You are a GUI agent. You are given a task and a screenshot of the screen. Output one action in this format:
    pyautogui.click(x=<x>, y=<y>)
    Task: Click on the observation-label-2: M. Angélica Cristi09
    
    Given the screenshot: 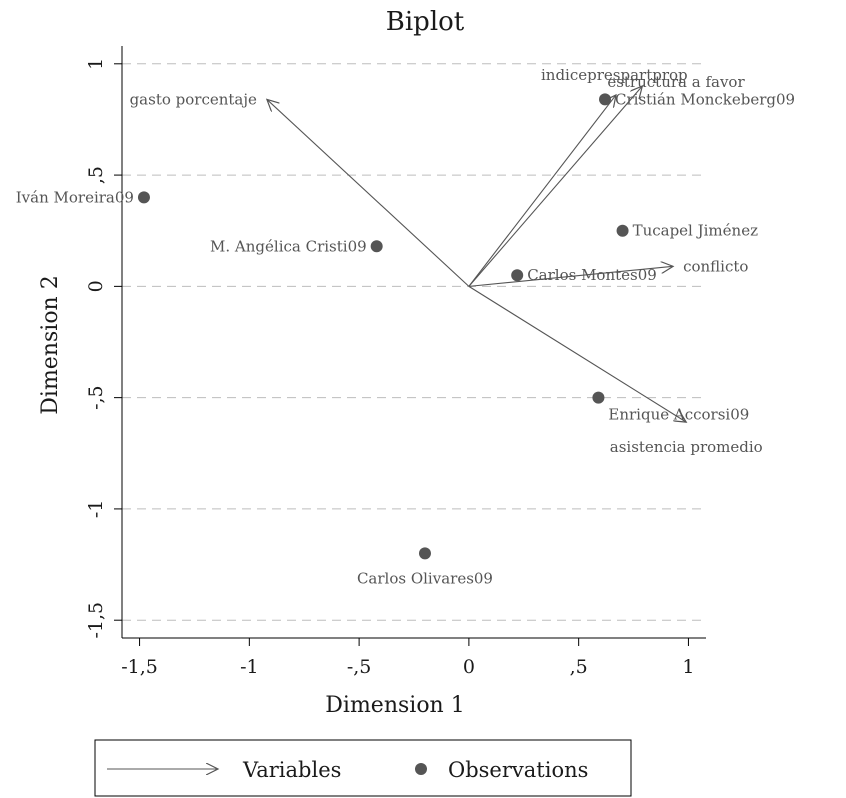 What is the action you would take?
    pyautogui.click(x=288, y=246)
    